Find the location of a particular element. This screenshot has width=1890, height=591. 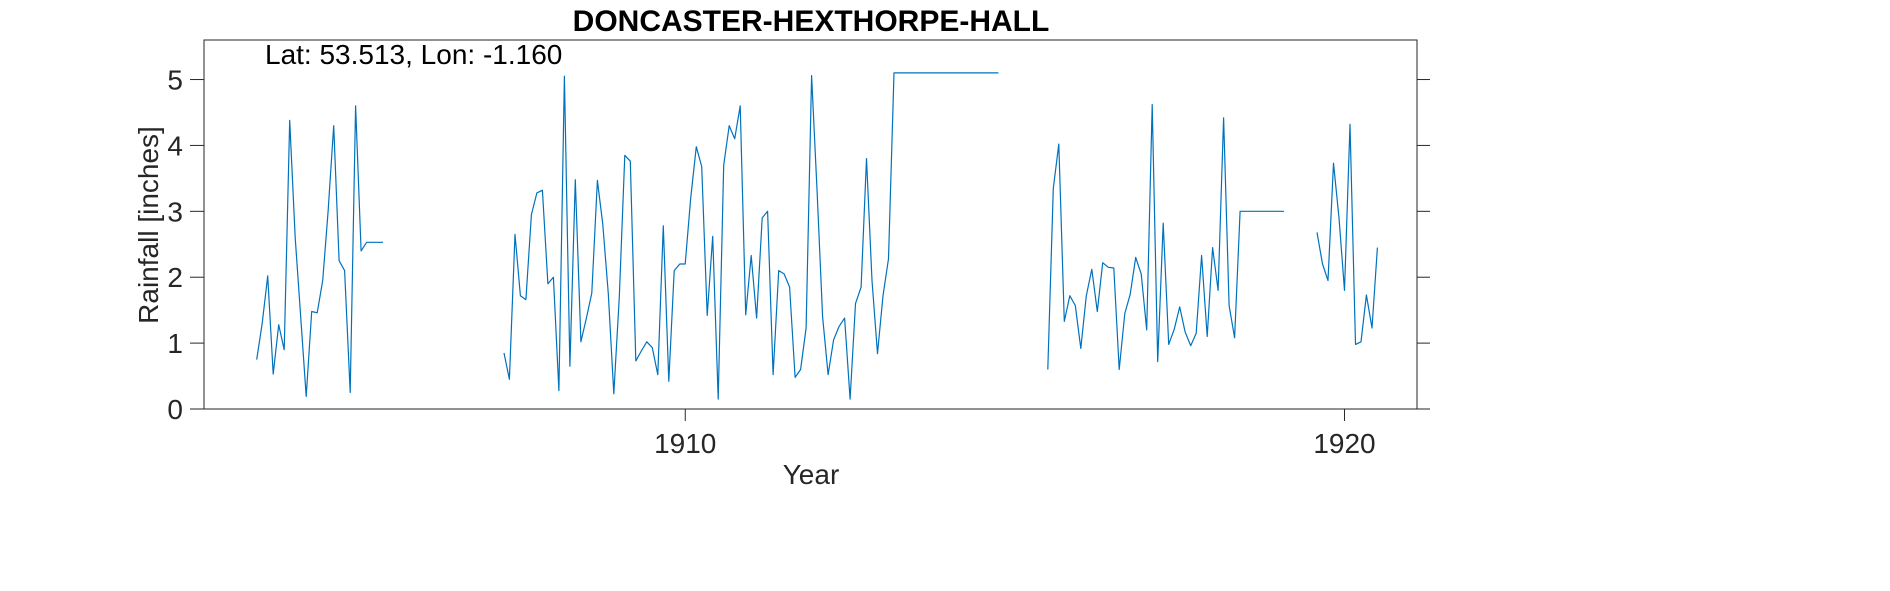

y-axis-label: Rainfall [inches] is located at coordinates (148, 225).